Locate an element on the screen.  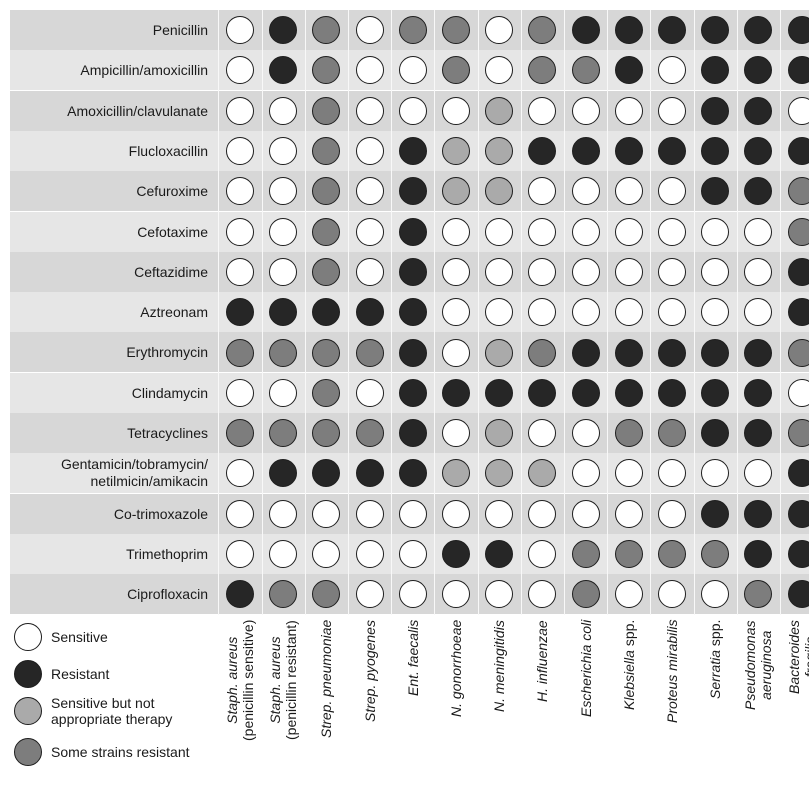
column-label-line: N. gonorrhoeae is located at coordinates (456, 668).